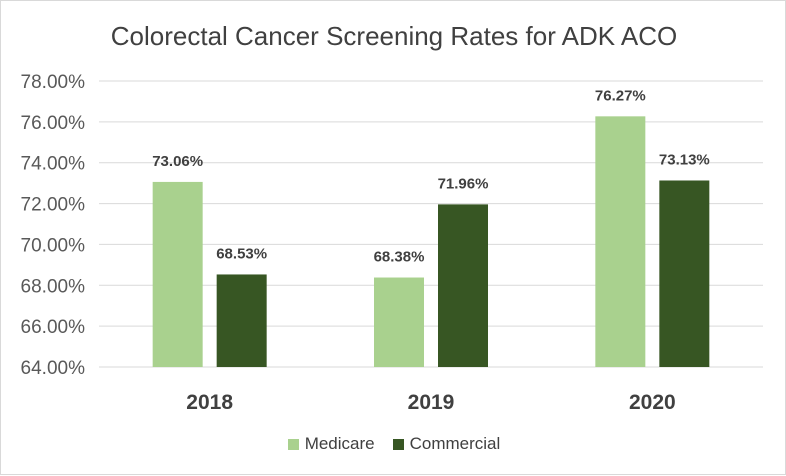  What do you see at coordinates (399, 322) in the screenshot?
I see `bar-medicare-2019` at bounding box center [399, 322].